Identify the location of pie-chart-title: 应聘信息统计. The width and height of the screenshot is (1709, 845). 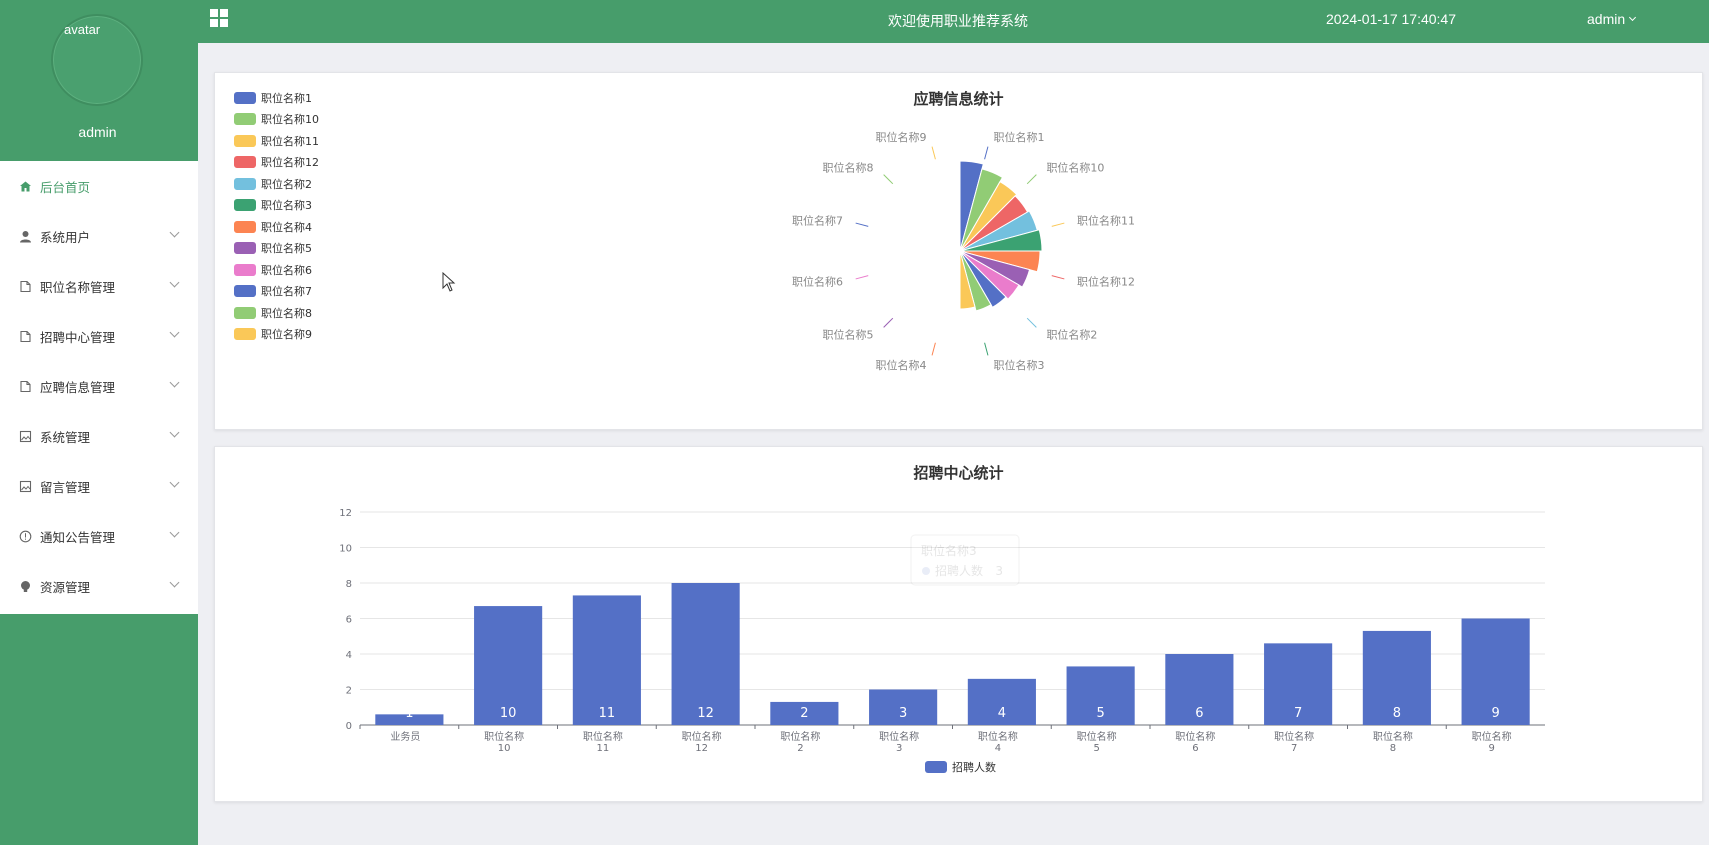
(958, 99).